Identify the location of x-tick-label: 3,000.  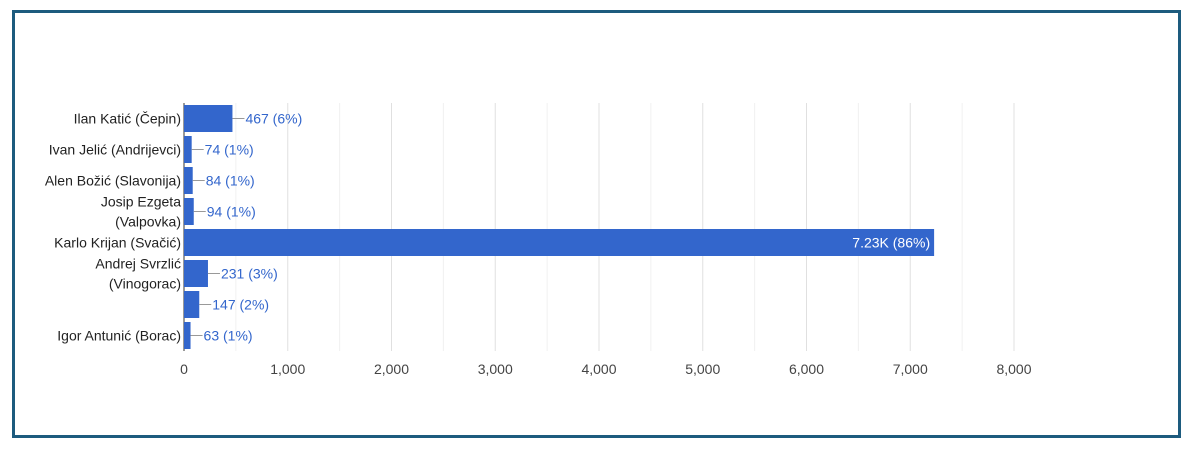
(495, 369).